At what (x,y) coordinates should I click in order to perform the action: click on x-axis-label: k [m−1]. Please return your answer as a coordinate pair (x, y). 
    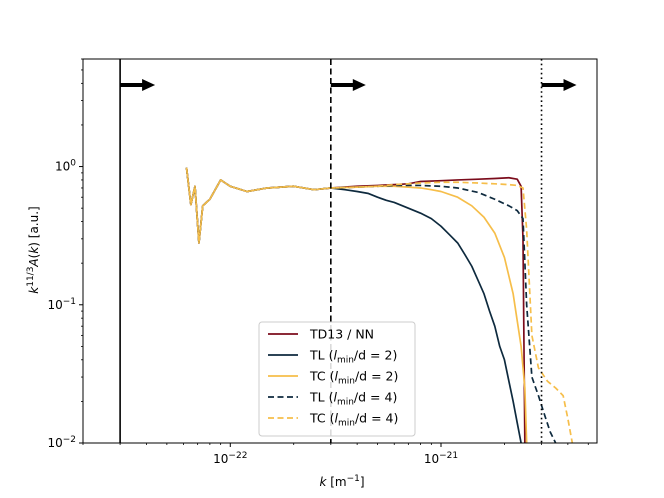
    Looking at the image, I should click on (341, 481).